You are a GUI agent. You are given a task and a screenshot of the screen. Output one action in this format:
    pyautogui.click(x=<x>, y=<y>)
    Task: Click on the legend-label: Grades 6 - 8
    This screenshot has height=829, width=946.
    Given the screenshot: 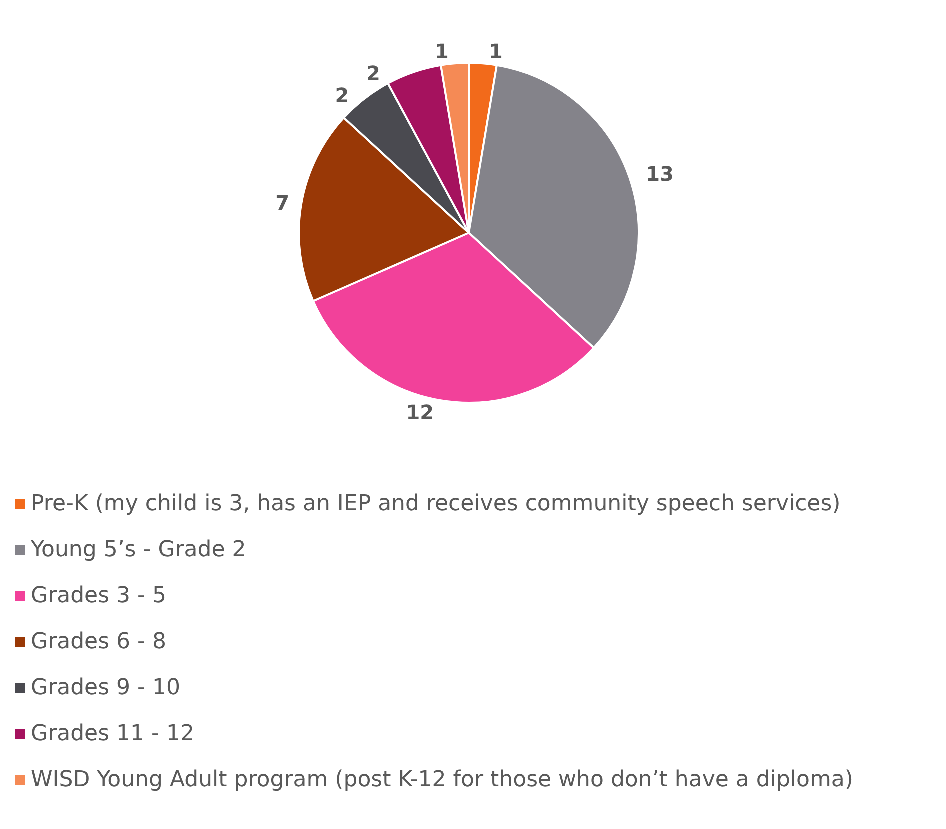 What is the action you would take?
    pyautogui.click(x=98, y=642)
    